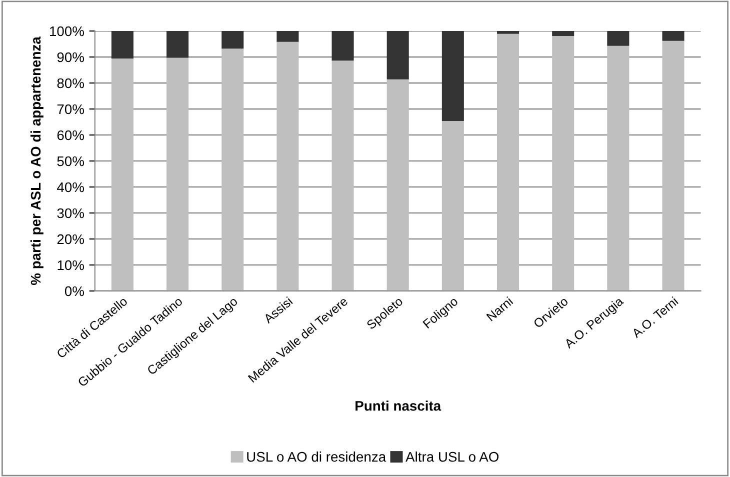  Describe the element at coordinates (70, 83) in the screenshot. I see `y-tick-label: 80%` at that location.